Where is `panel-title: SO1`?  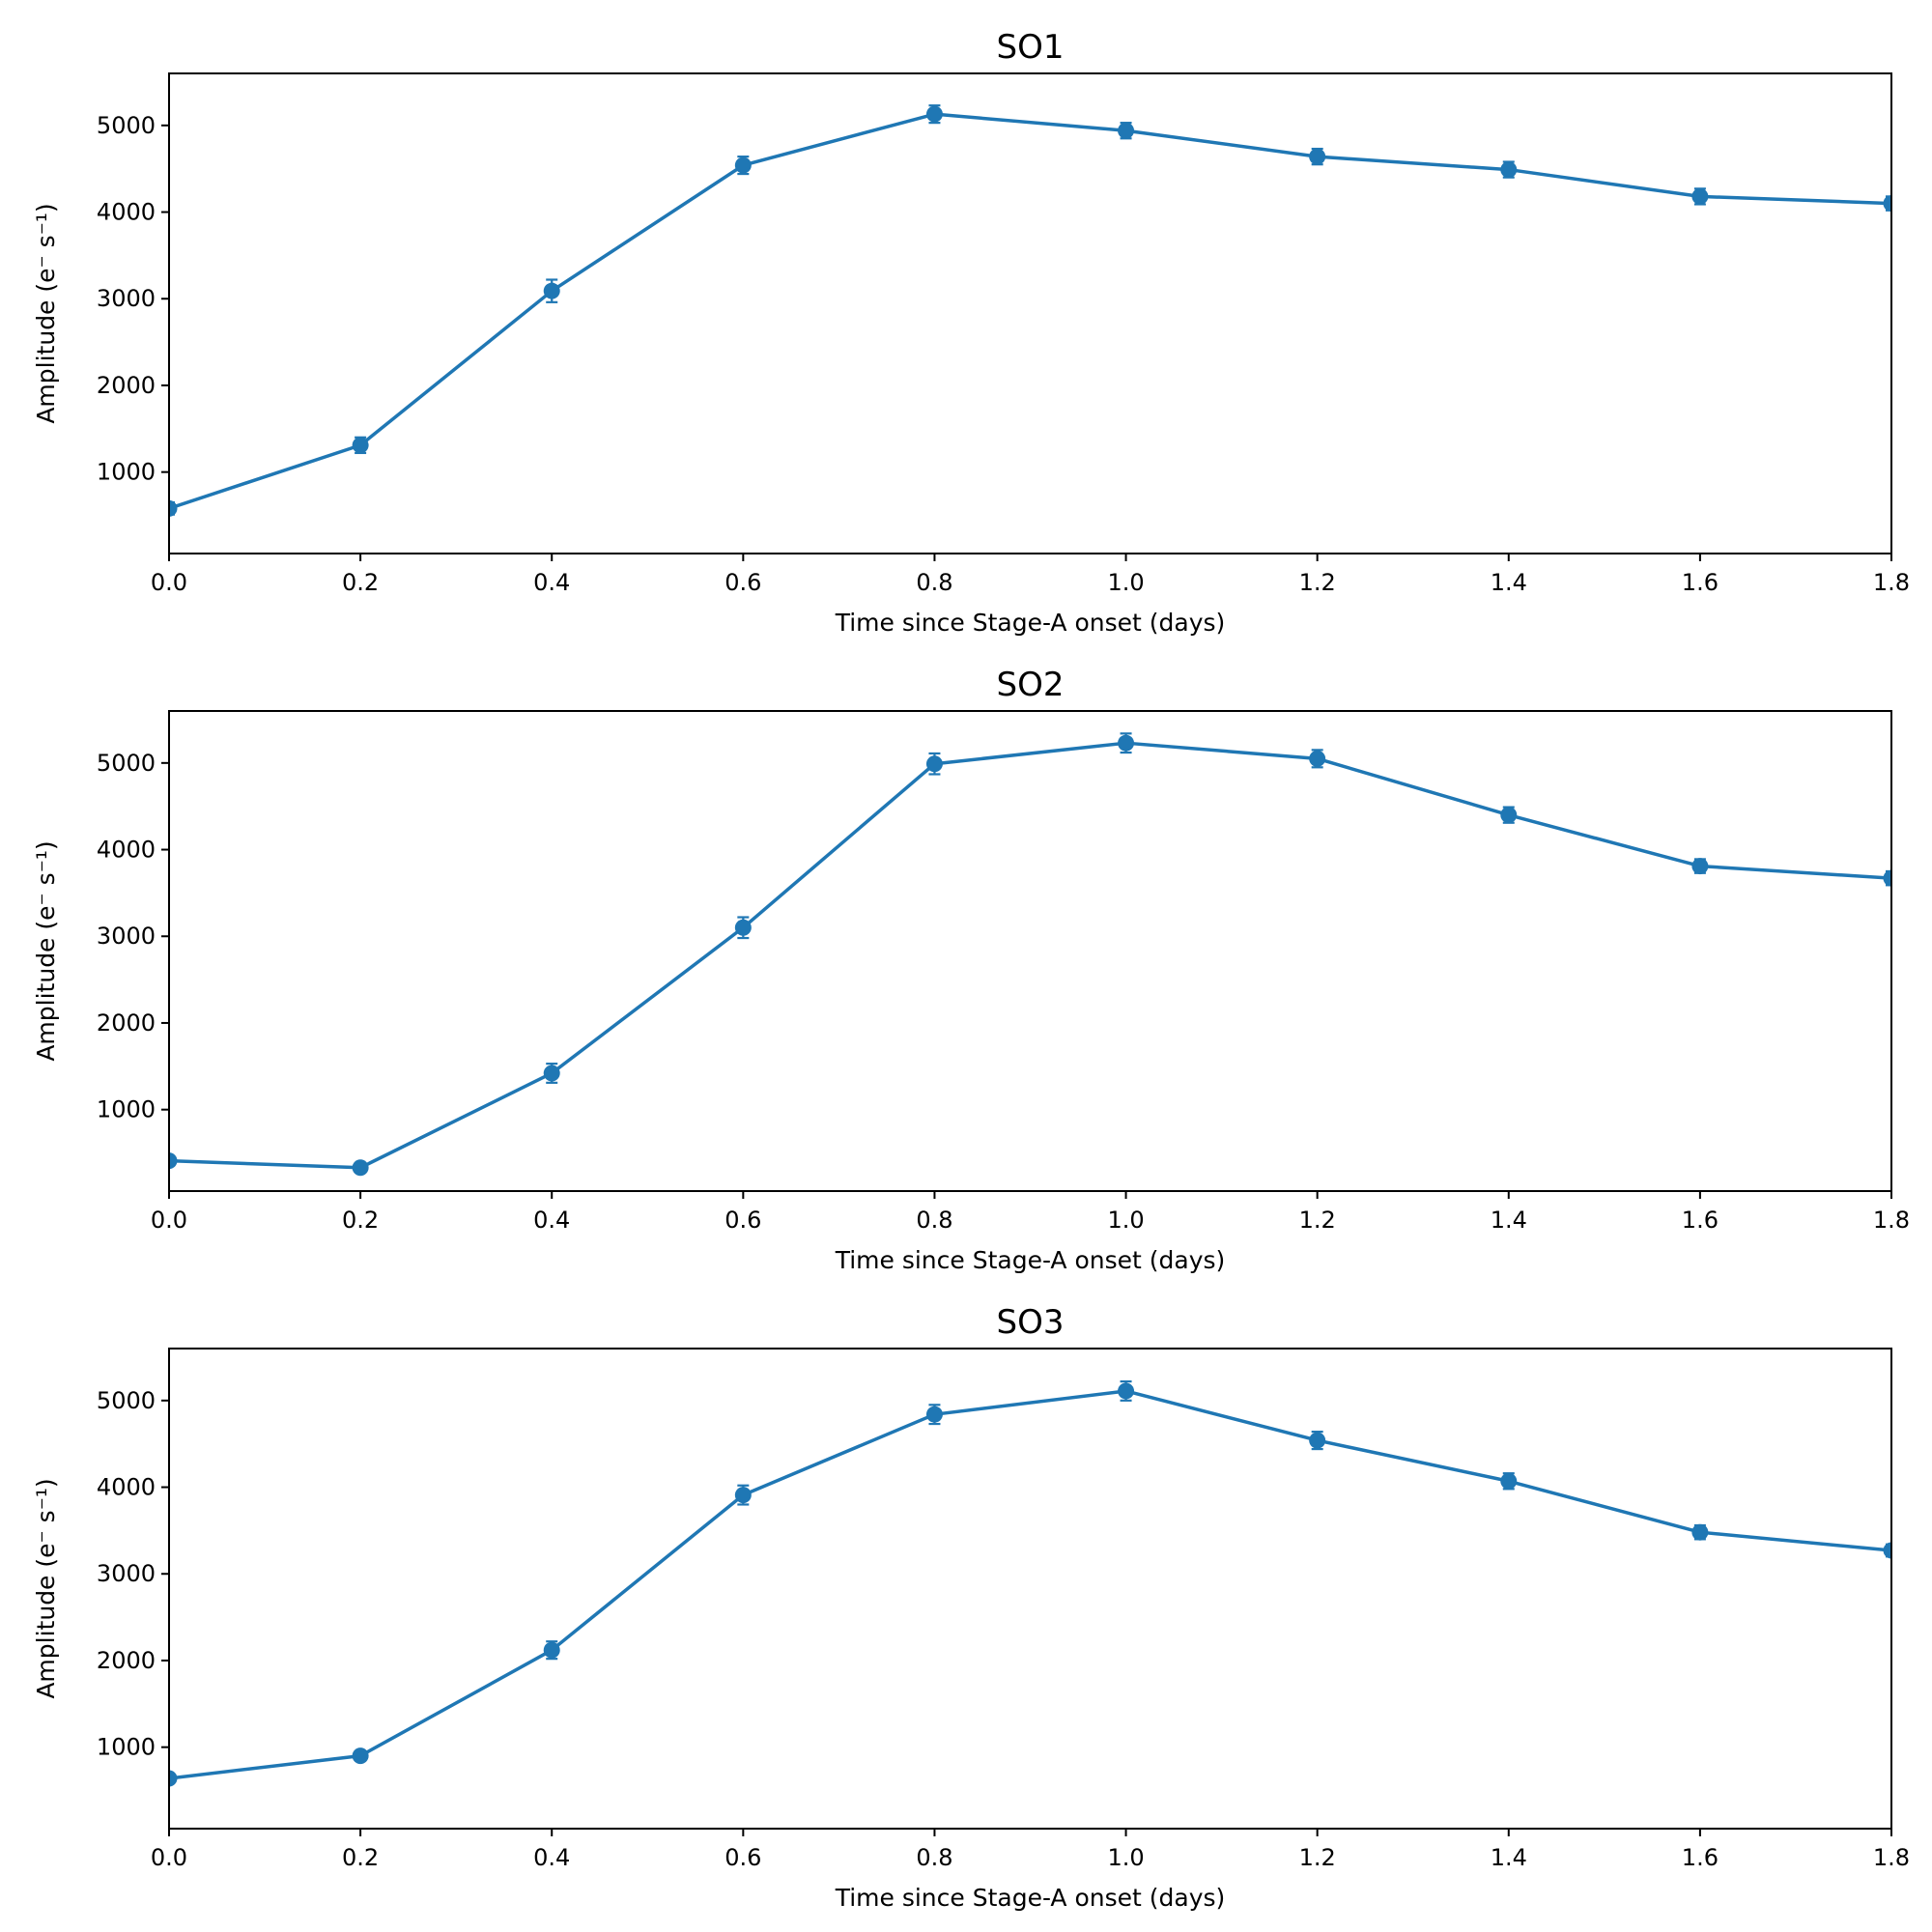
panel-title: SO1 is located at coordinates (1031, 47).